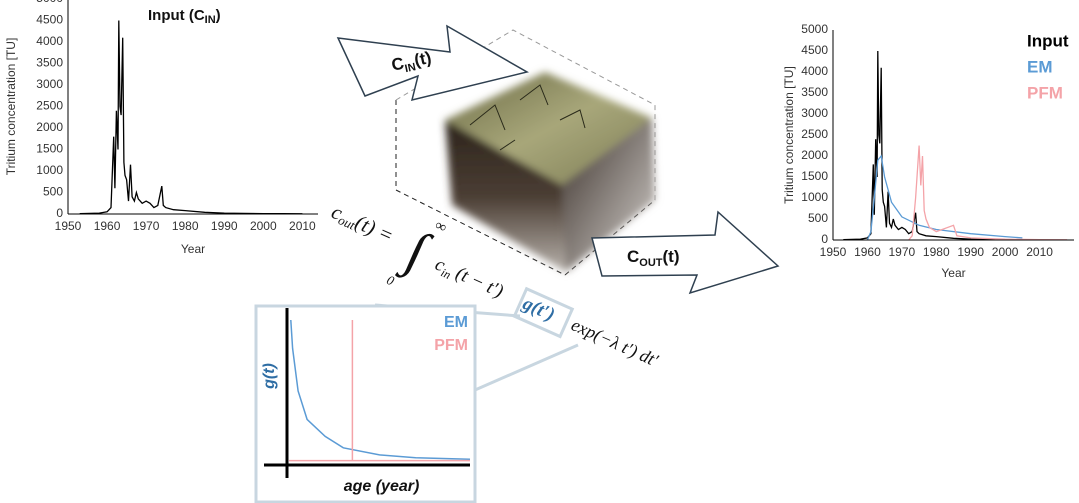  I want to click on arrow-out, so click(685, 252).